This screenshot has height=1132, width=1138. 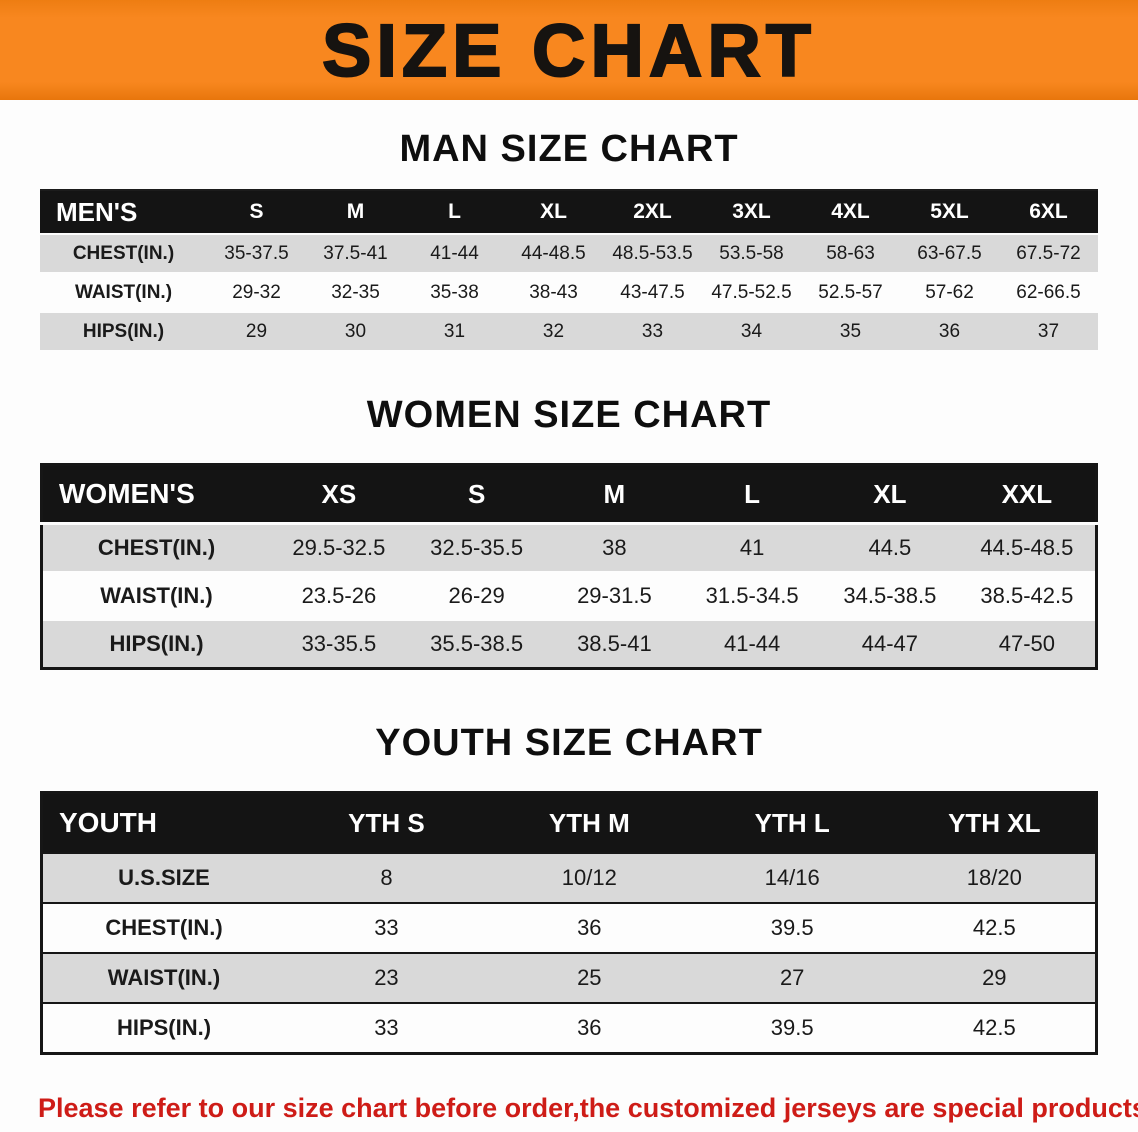 I want to click on measurement-cell: 31.5-34.5, so click(x=752, y=595).